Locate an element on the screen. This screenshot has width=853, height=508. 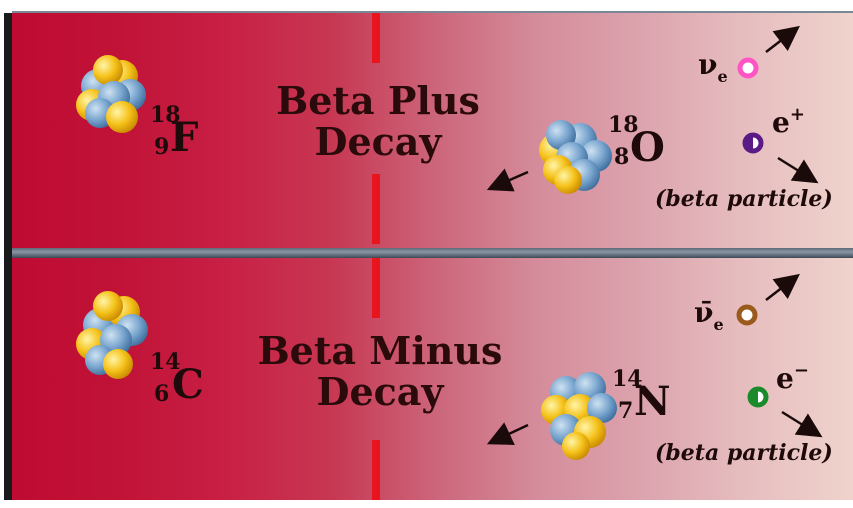
atomic-number: 7 is located at coordinates (626, 411).